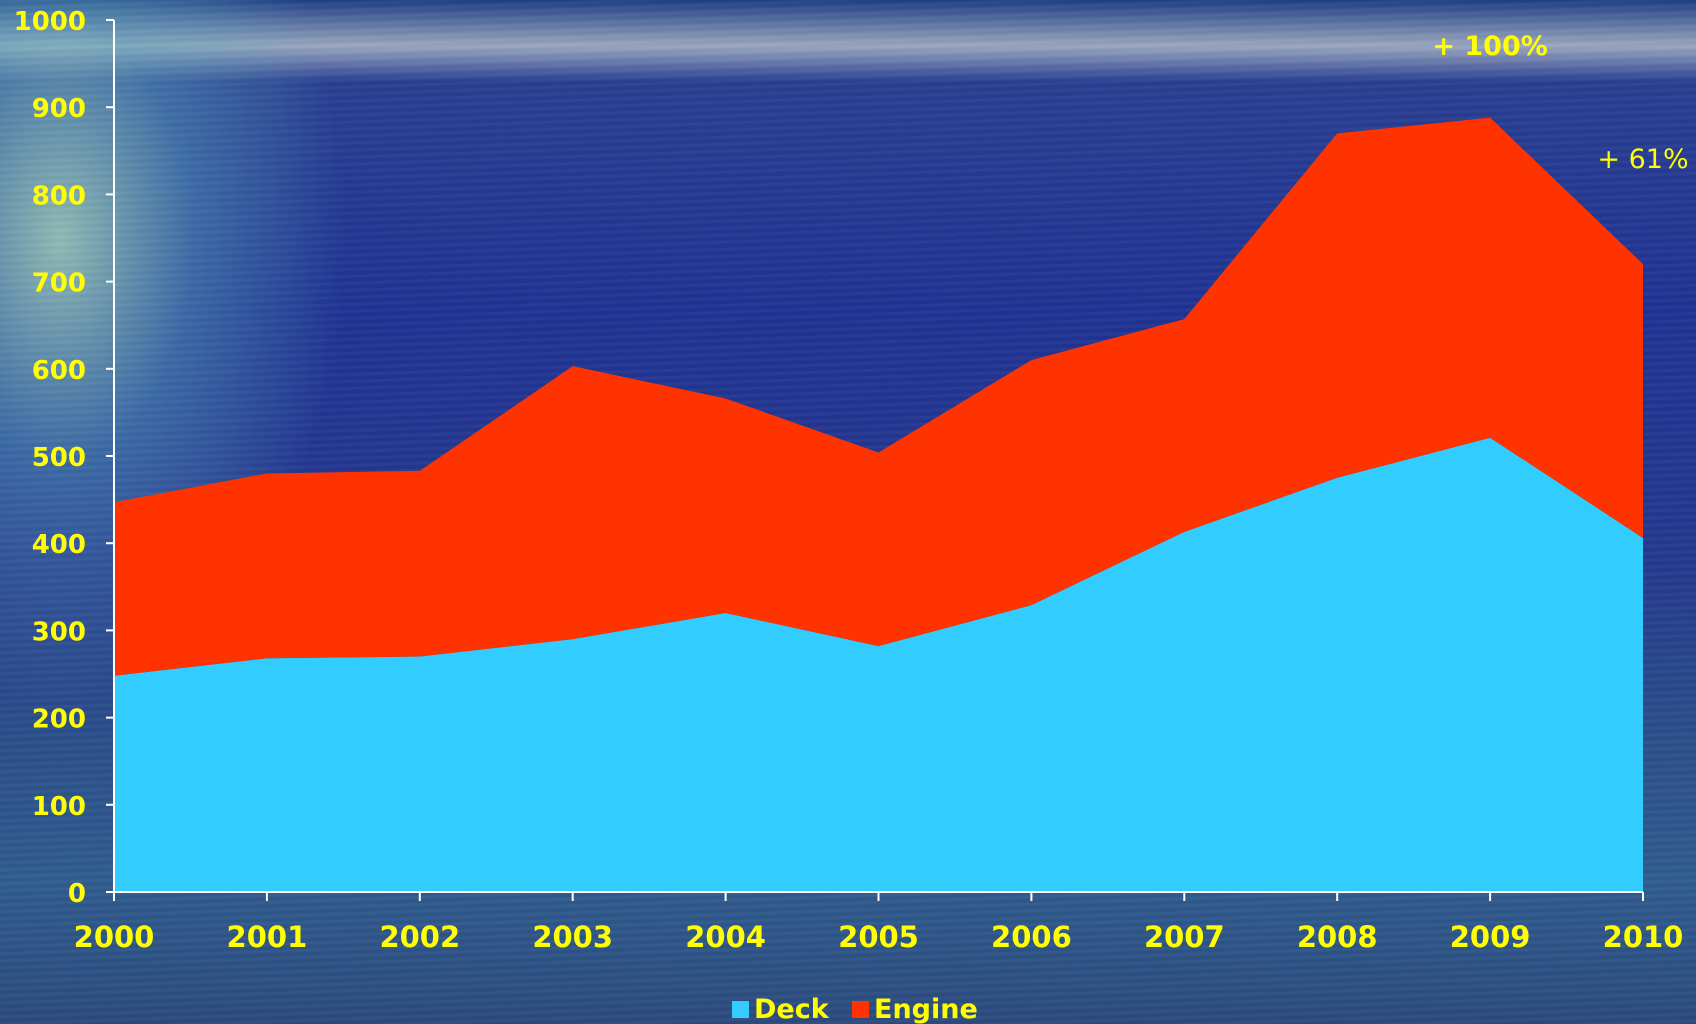 The width and height of the screenshot is (1696, 1024). What do you see at coordinates (267, 937) in the screenshot?
I see `x-tick-label: 2001` at bounding box center [267, 937].